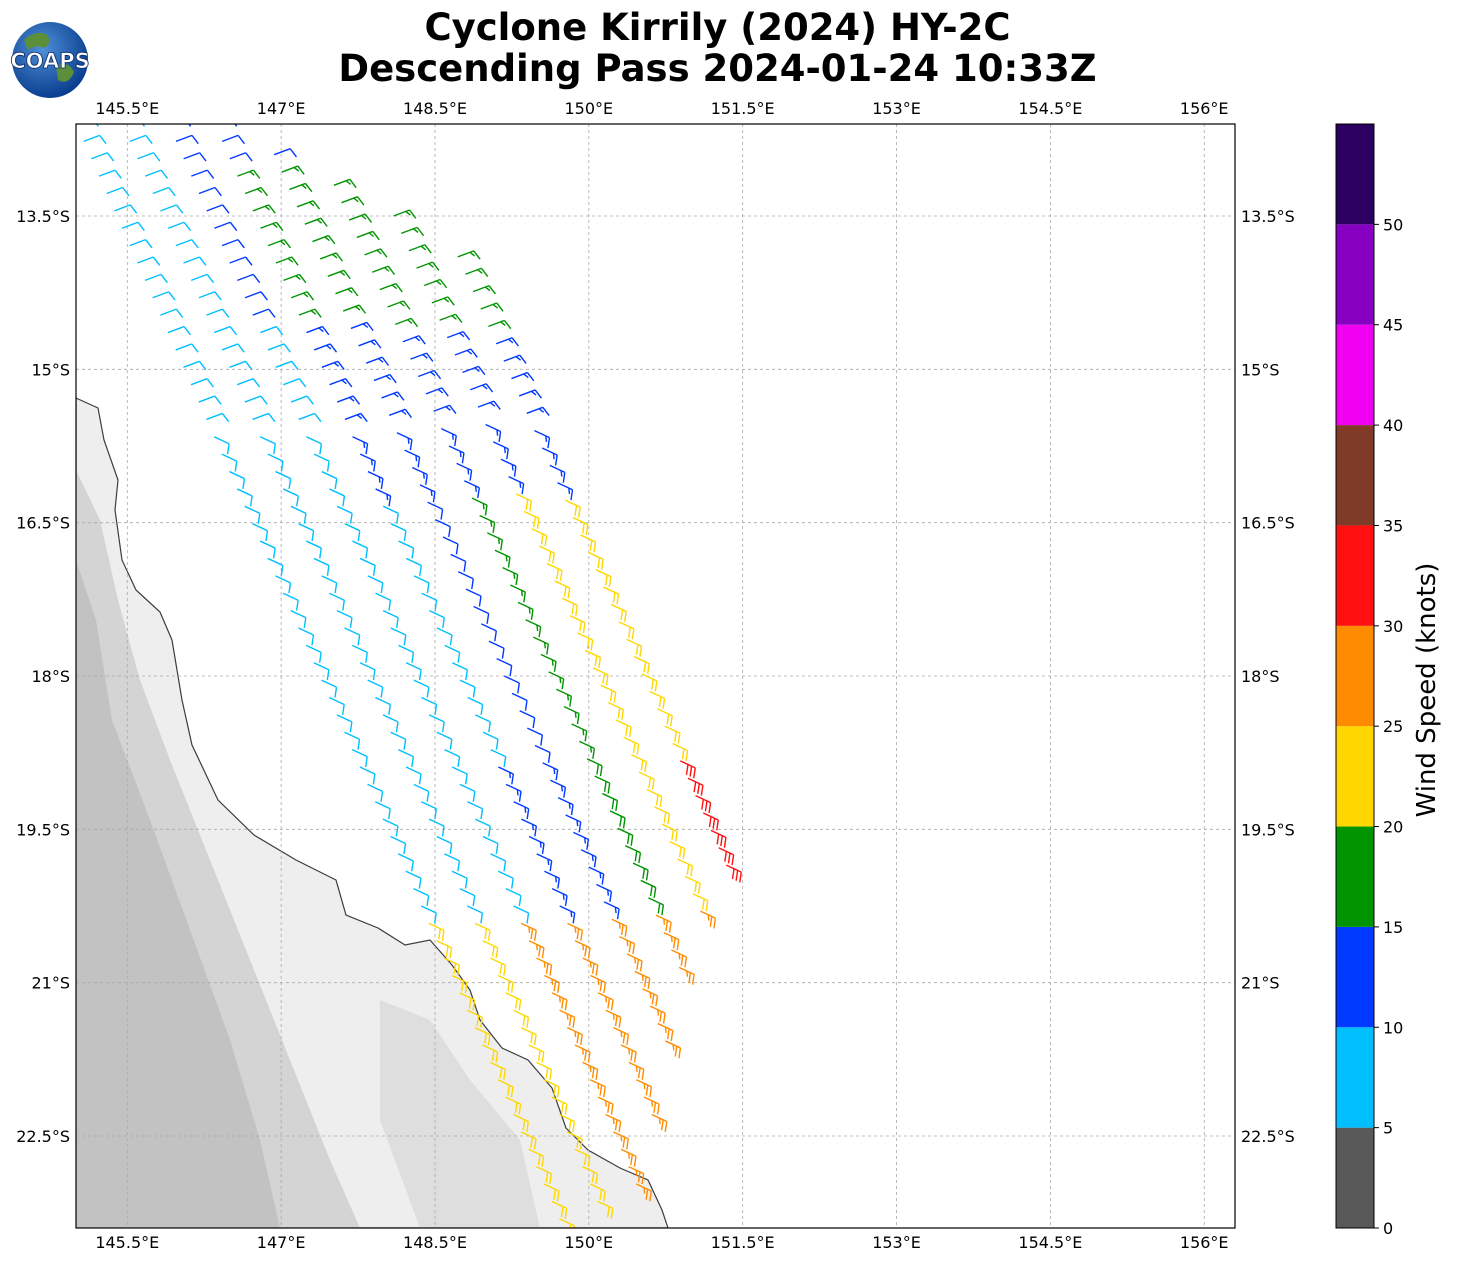  What do you see at coordinates (1393, 325) in the screenshot?
I see `colorbar-tick-label: 45` at bounding box center [1393, 325].